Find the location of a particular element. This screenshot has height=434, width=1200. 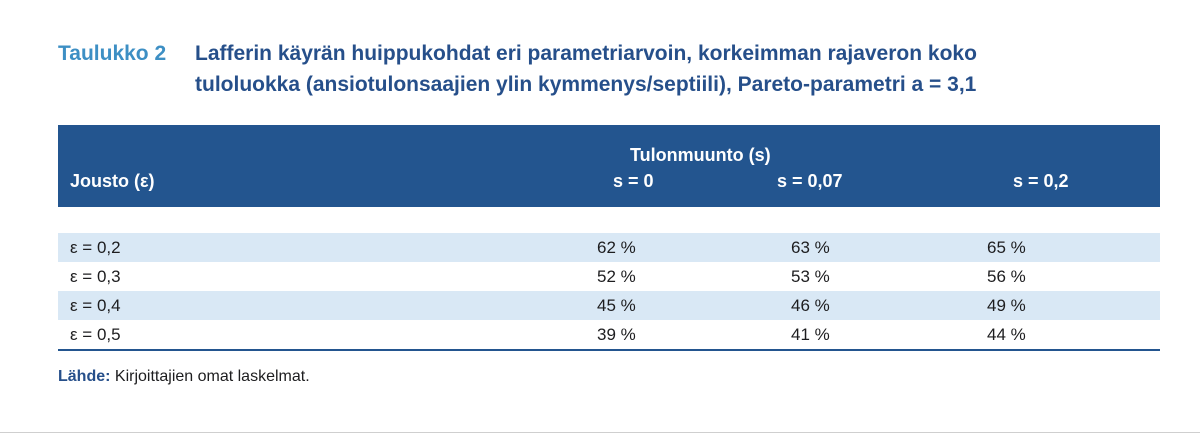

cell-s007: 63 % is located at coordinates (810, 247).